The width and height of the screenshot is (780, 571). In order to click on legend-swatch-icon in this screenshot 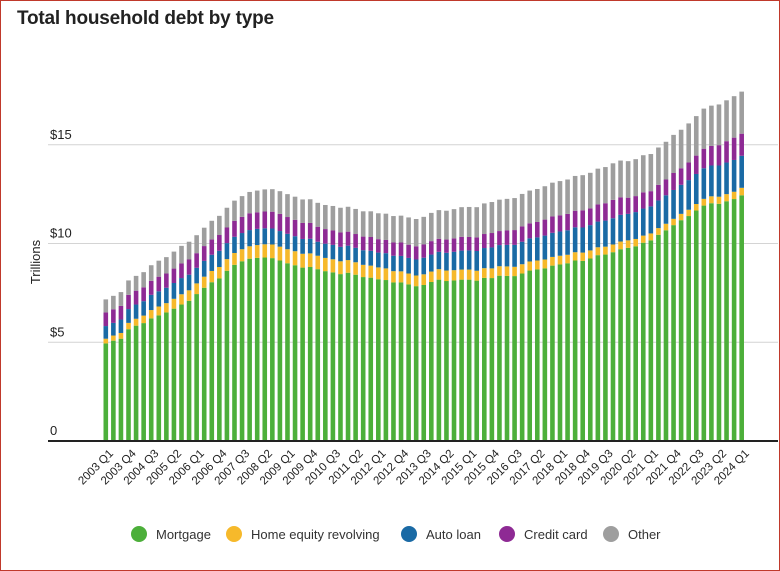, I will do `click(409, 534)`.